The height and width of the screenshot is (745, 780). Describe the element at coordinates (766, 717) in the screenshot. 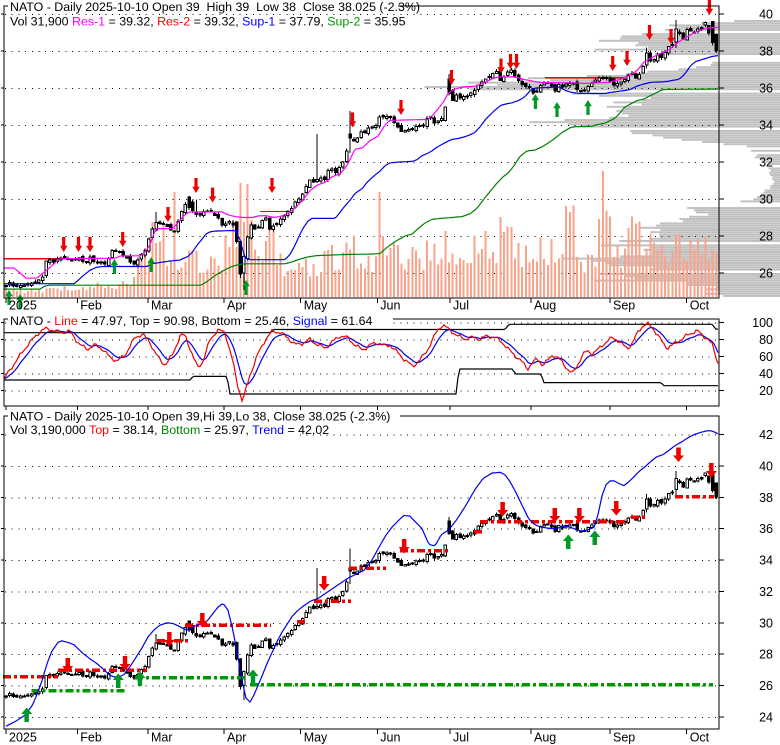

I see `svg-text: 24` at that location.